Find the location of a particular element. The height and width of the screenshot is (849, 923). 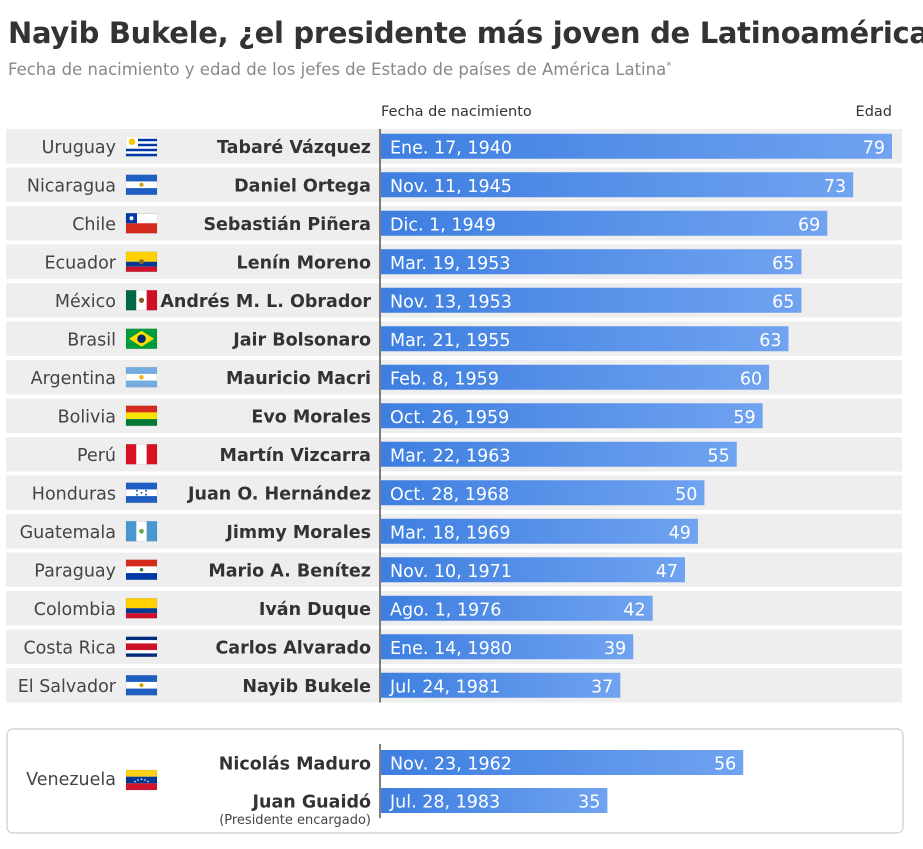

bar-age-label: 59 is located at coordinates (744, 418).